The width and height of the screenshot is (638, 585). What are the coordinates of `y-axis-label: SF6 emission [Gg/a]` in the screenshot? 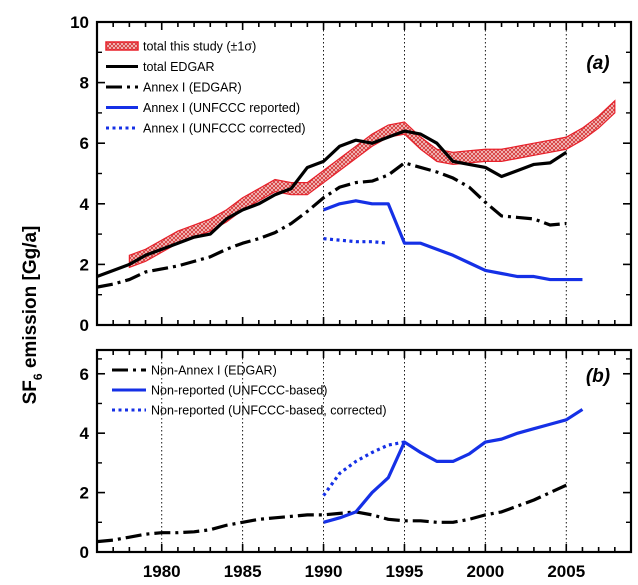 It's located at (32, 315).